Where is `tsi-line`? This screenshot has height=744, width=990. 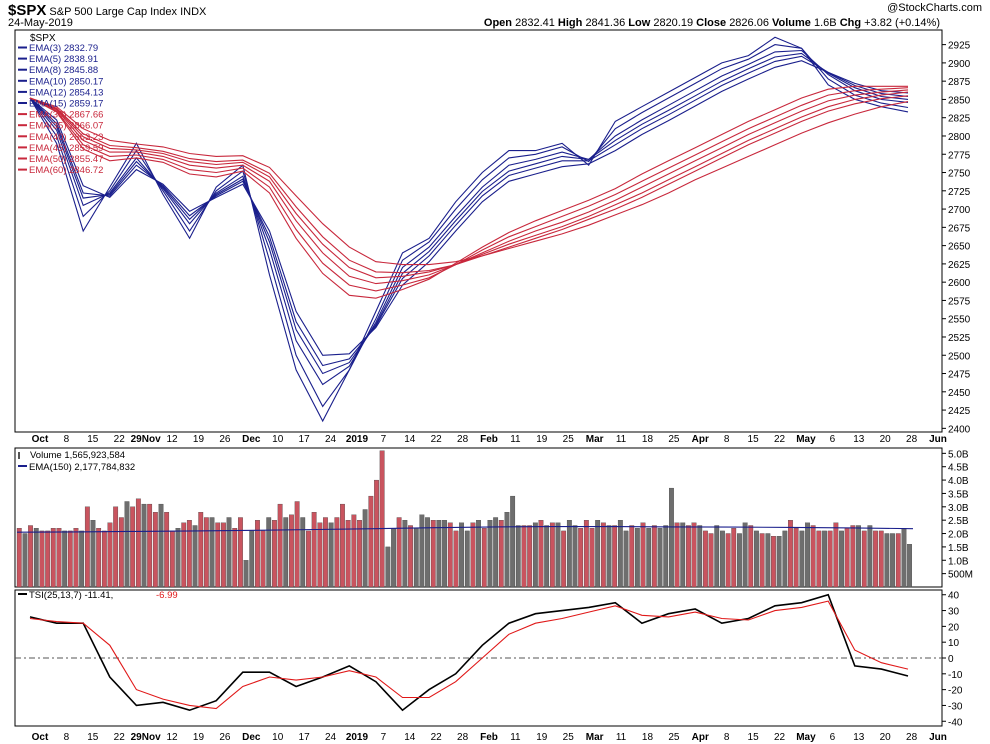
tsi-line is located at coordinates (469, 652).